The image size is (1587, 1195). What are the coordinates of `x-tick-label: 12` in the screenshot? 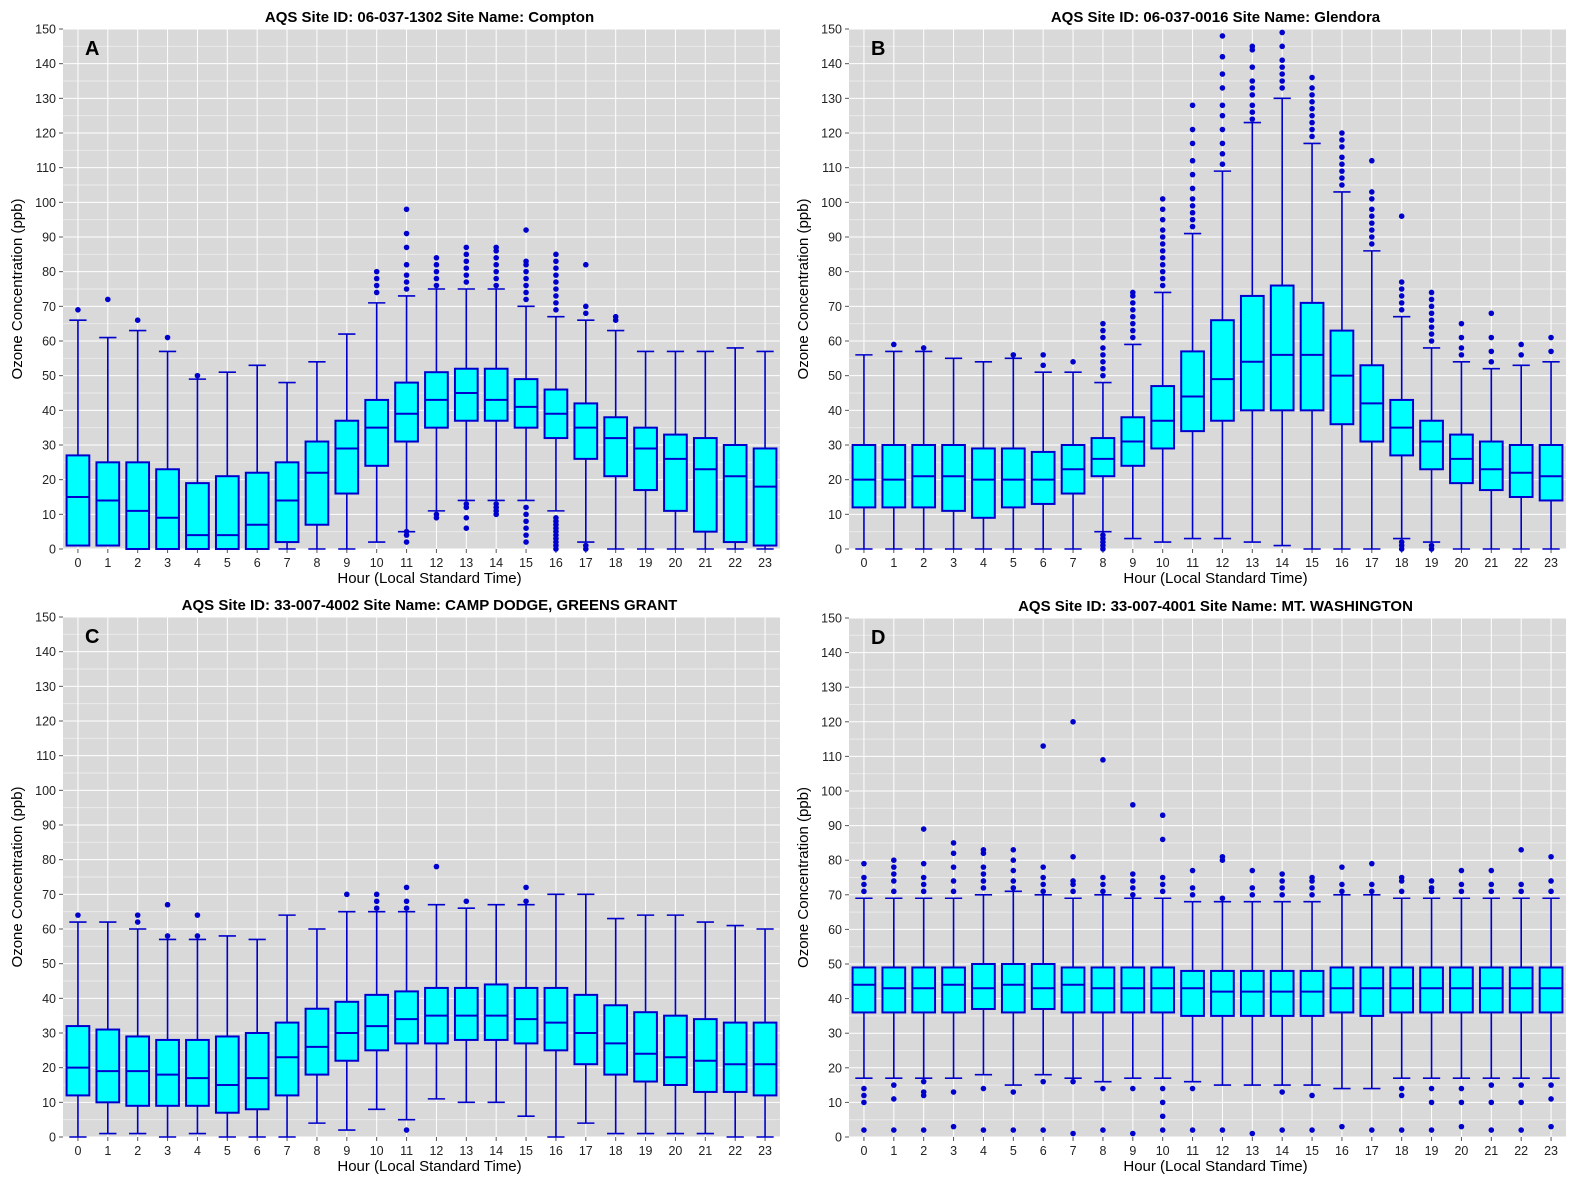 It's located at (436, 1151).